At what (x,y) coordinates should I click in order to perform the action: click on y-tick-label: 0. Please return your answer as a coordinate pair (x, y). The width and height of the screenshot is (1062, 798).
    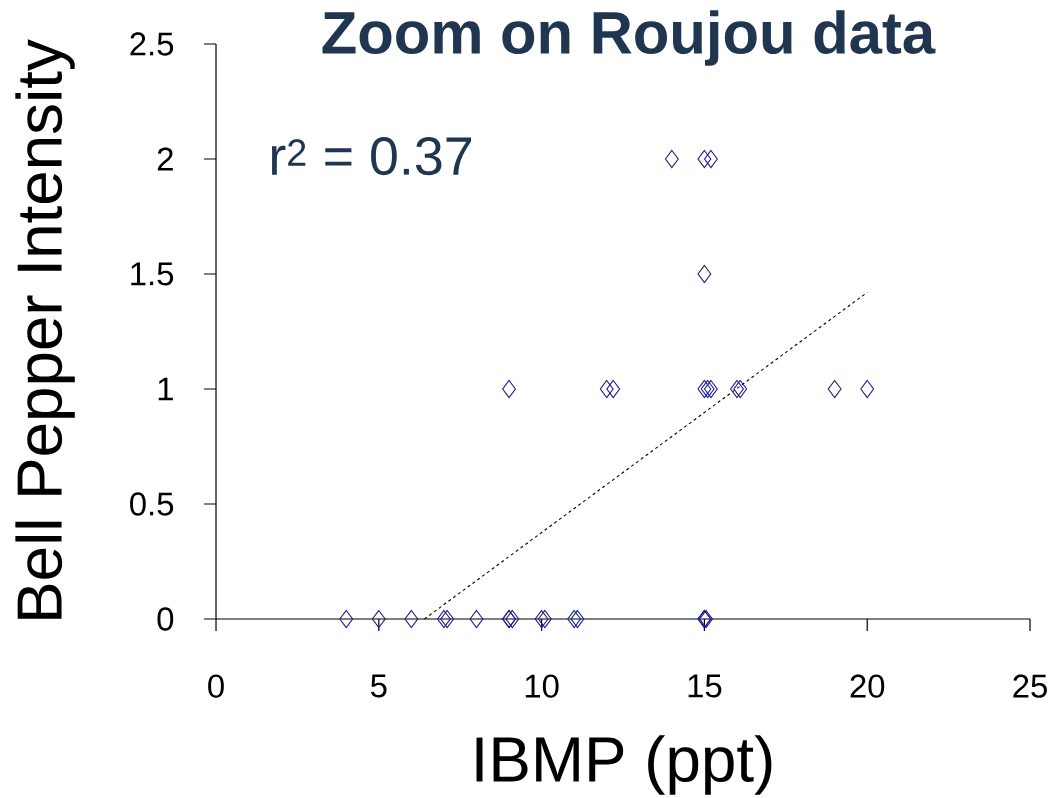
    Looking at the image, I should click on (165, 619).